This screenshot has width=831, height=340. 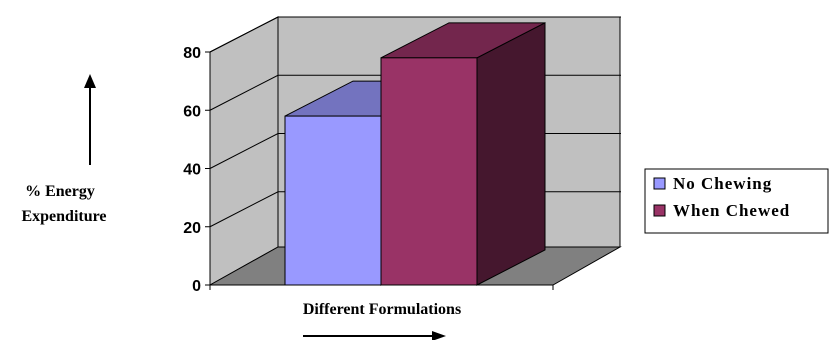 I want to click on y-axis-label-line2: Expenditure, so click(x=63, y=216).